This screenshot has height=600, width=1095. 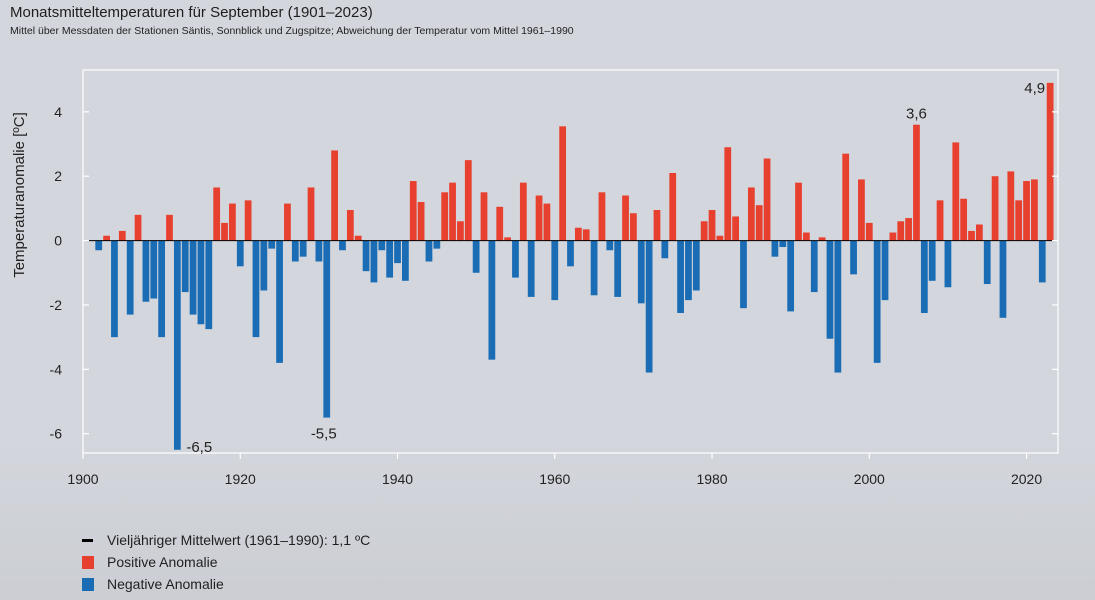 I want to click on bar-2002, so click(x=885, y=270).